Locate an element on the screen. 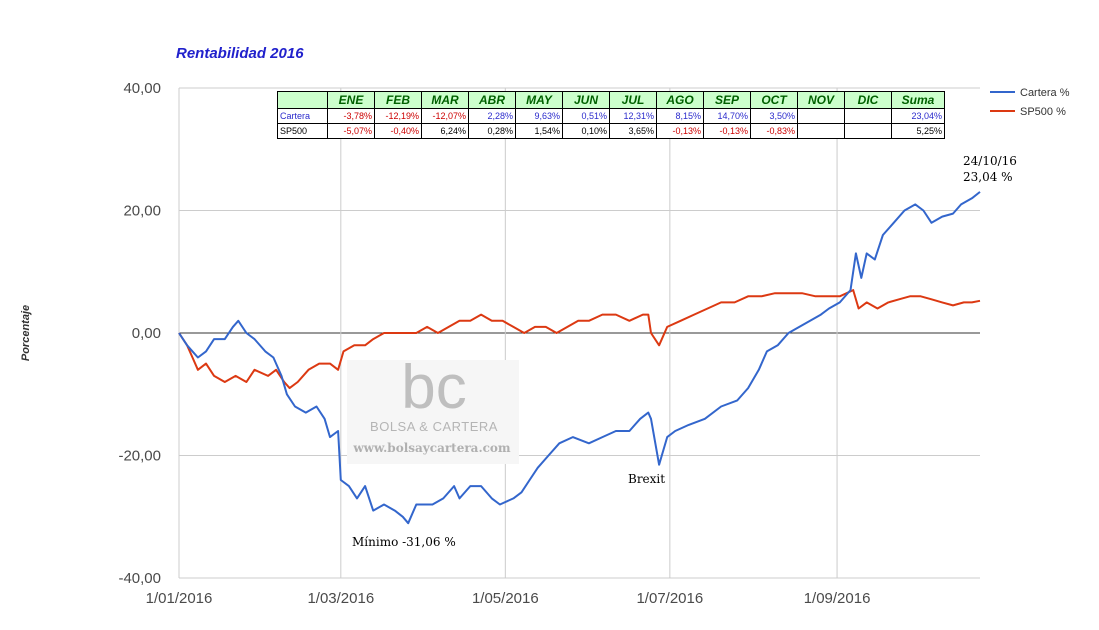 The image size is (1099, 630). table-header-row: ENE FEB MAR ABR MAY JUN JUL AGO SEP OCT NOV DIC Suma is located at coordinates (611, 100).